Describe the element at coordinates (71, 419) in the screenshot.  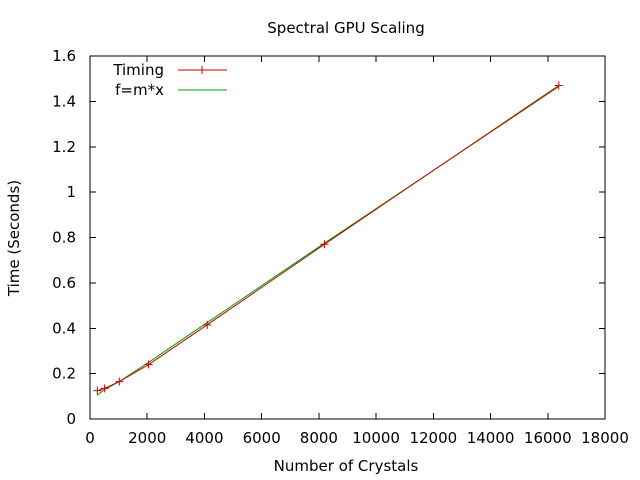
I see `y-tick-label: 0` at that location.